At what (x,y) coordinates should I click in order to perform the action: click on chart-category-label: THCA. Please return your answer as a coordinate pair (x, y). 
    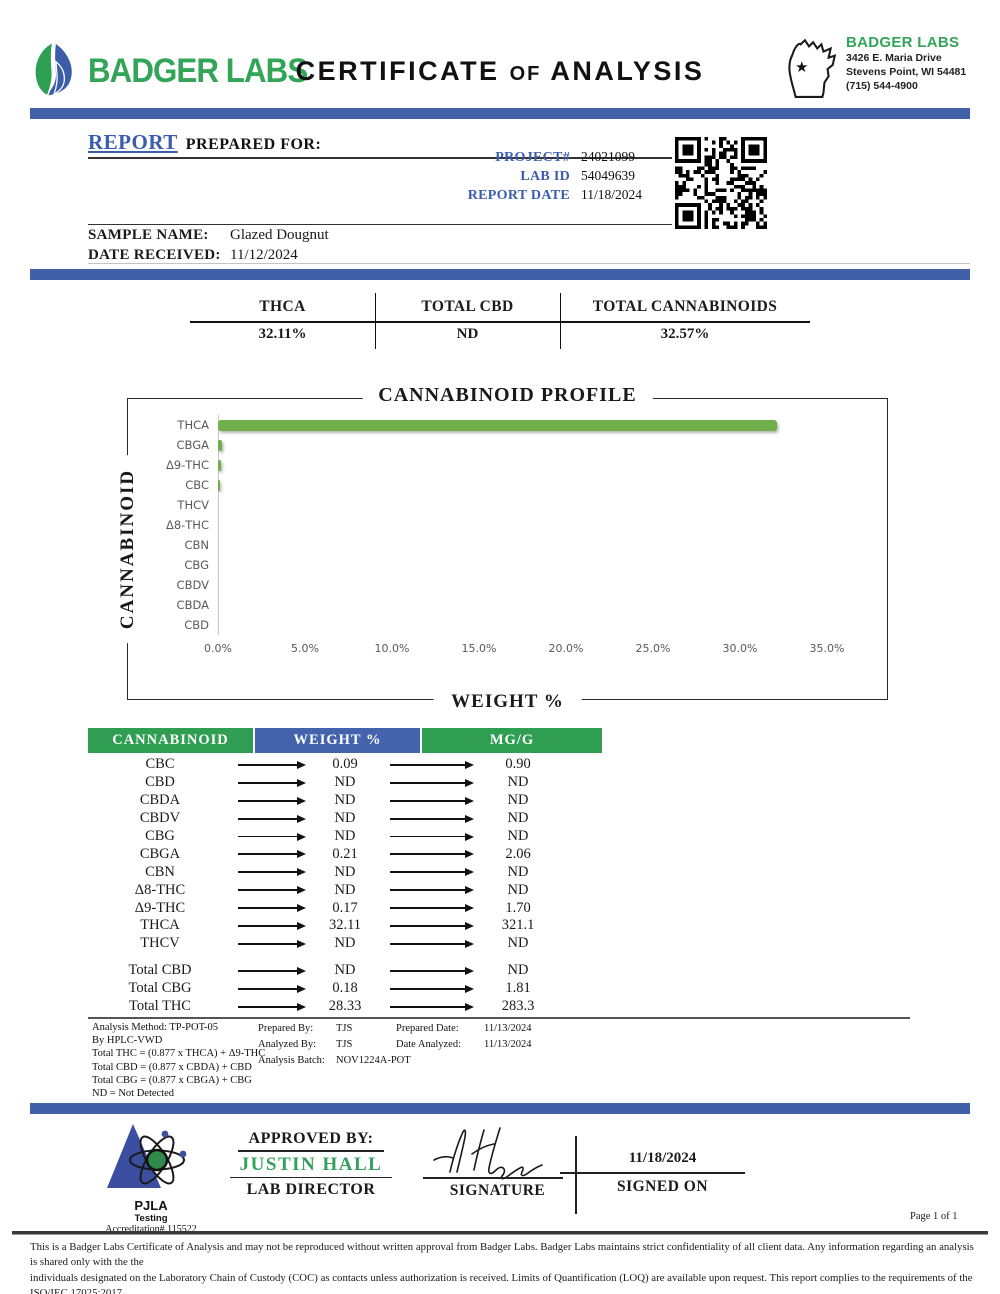
    Looking at the image, I should click on (193, 425).